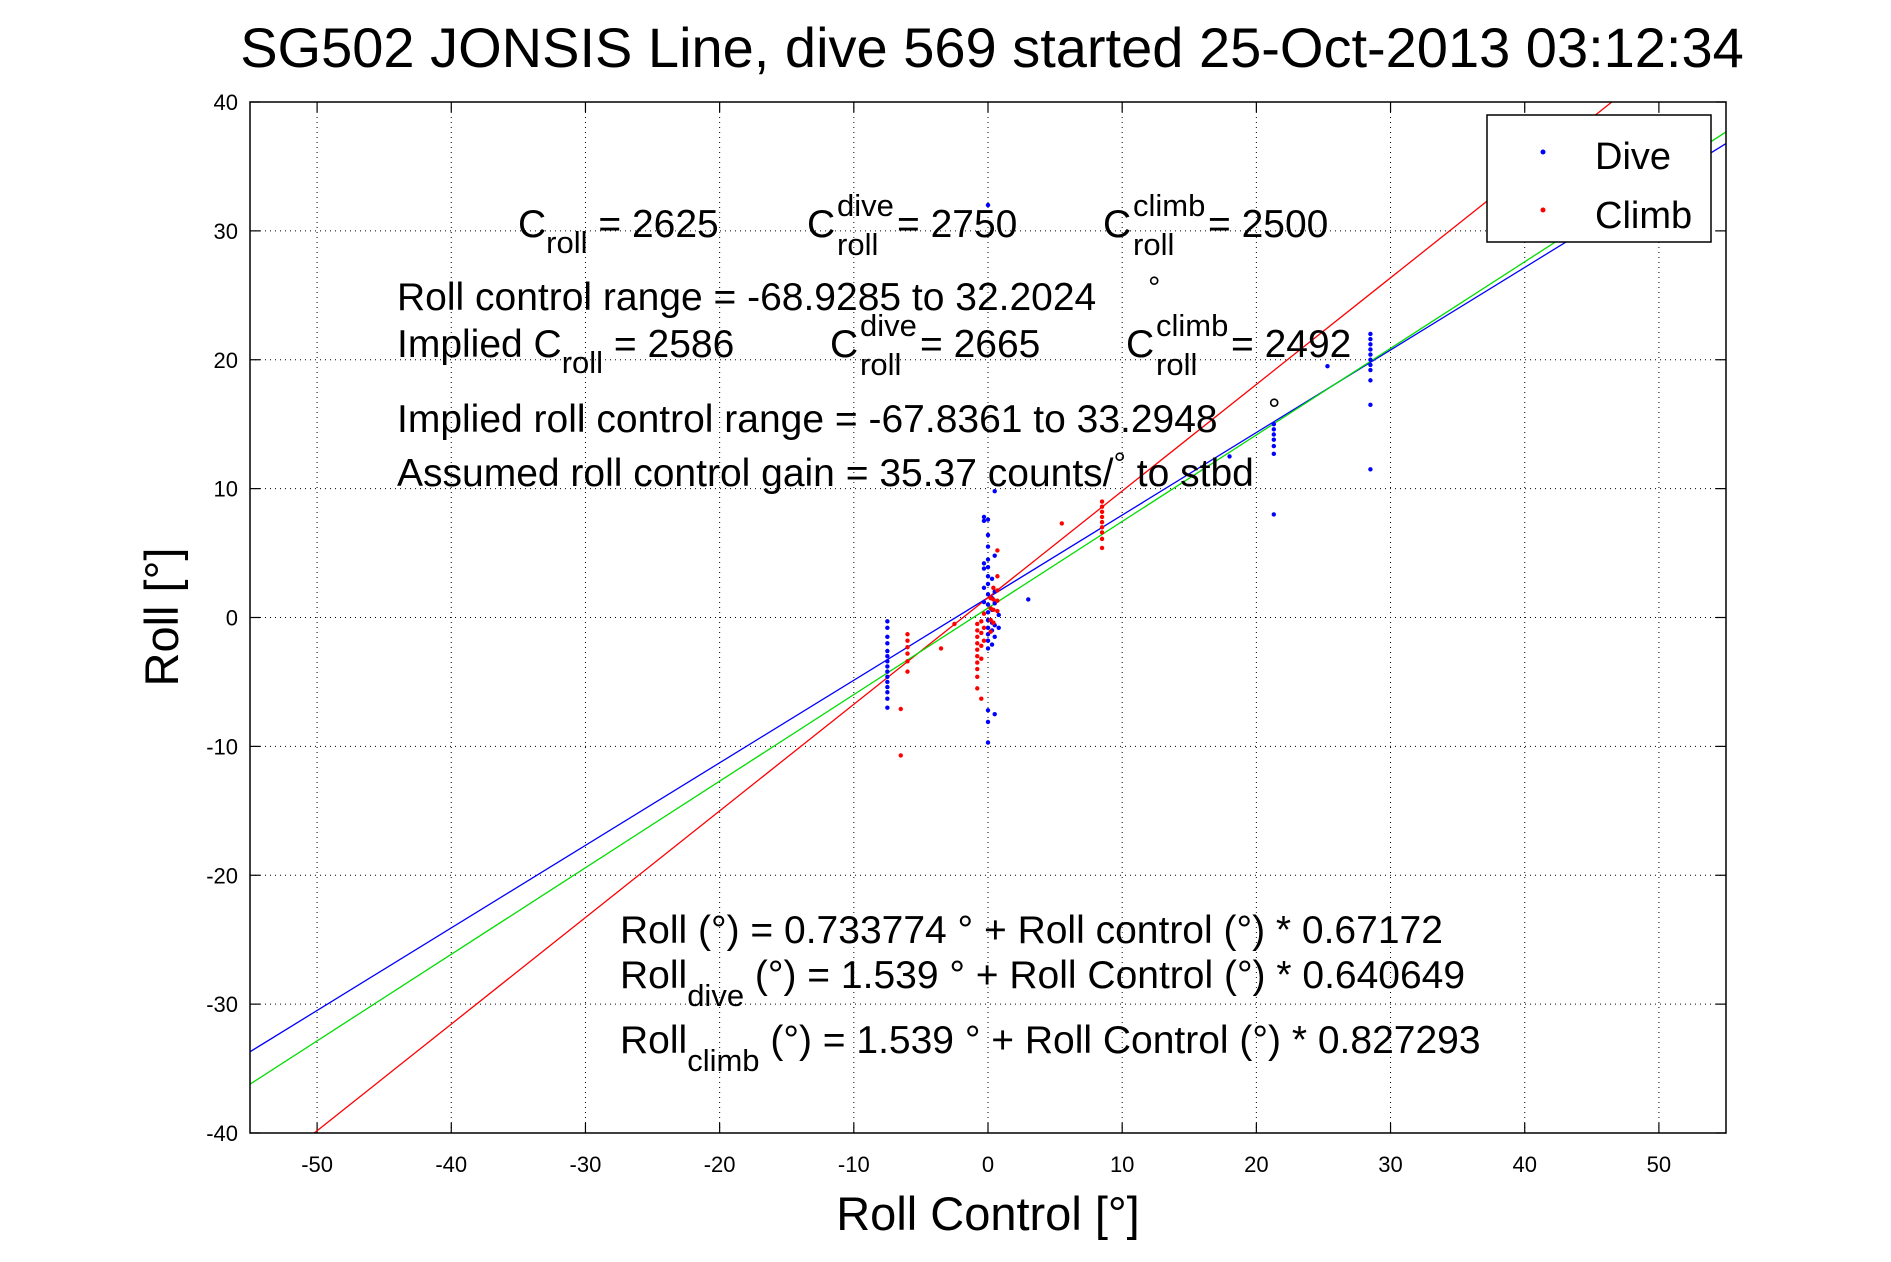 The image size is (1891, 1262). What do you see at coordinates (854, 1164) in the screenshot?
I see `x-tick-label: -10` at bounding box center [854, 1164].